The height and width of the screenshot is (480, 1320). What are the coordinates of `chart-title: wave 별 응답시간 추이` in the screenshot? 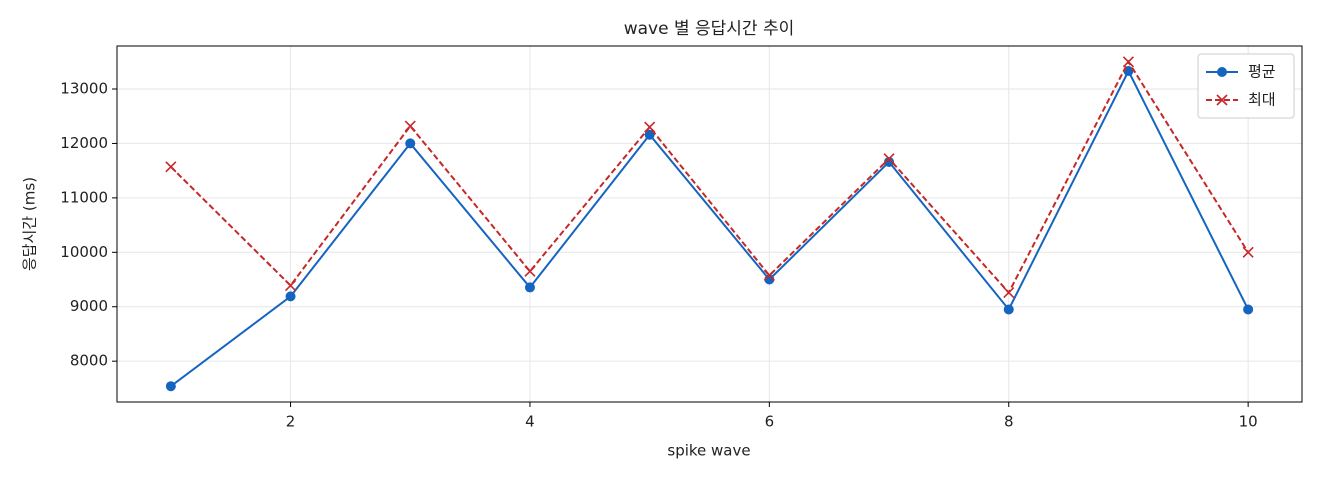 It's located at (709, 29).